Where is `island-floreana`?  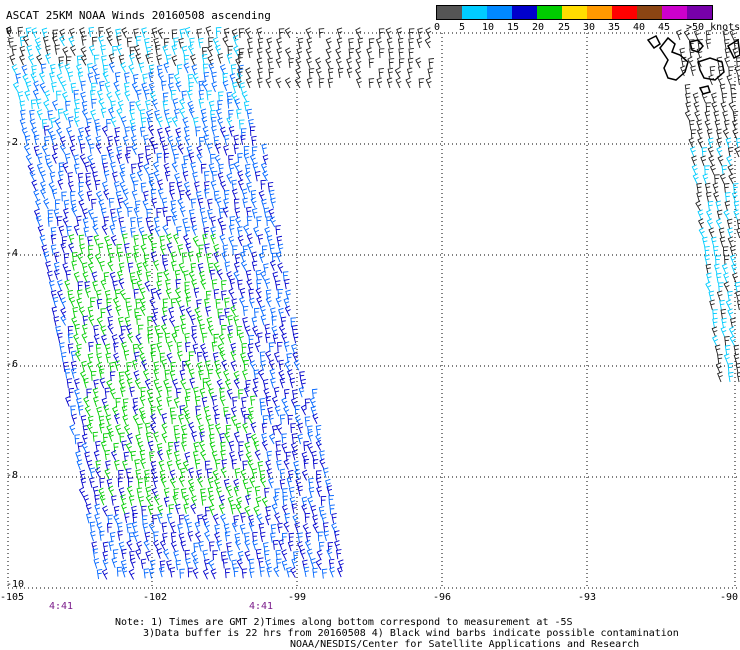
island-floreana is located at coordinates (704, 90).